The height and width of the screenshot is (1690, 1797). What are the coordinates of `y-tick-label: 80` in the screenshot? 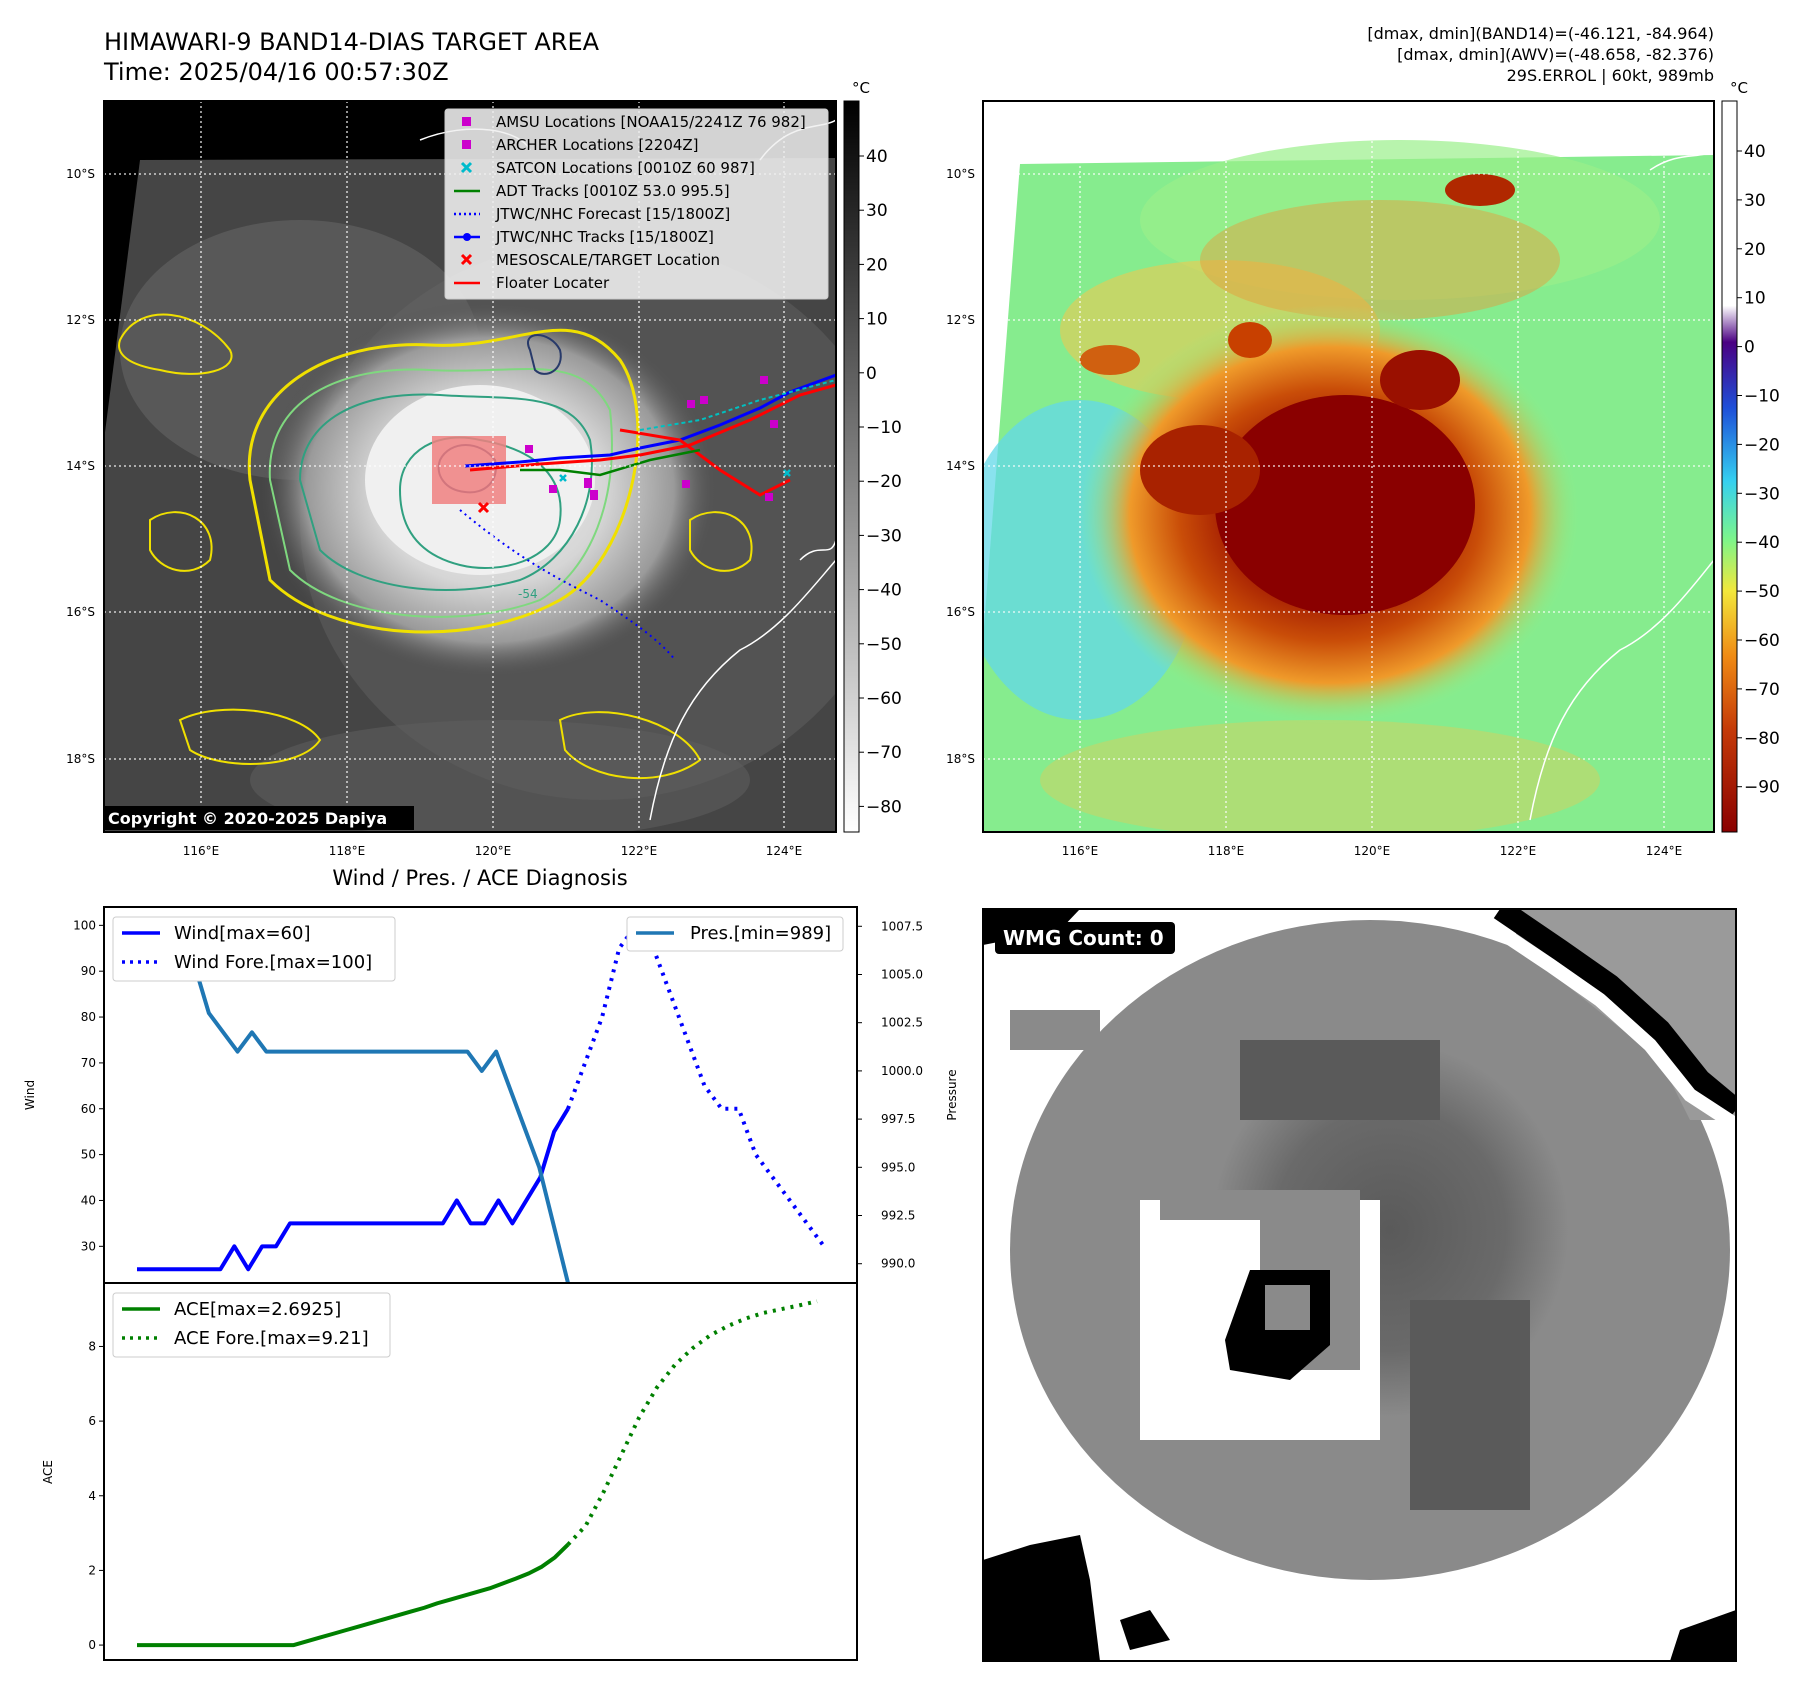 It's located at (88, 1017).